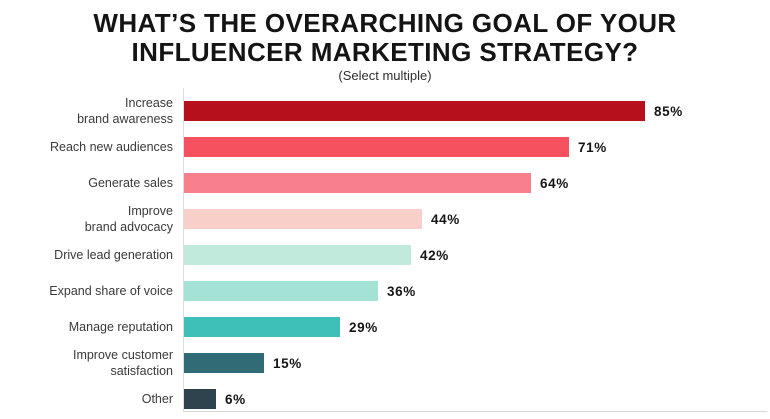 The height and width of the screenshot is (419, 770). I want to click on chart-row: Expand share of voice 36%, so click(385, 291).